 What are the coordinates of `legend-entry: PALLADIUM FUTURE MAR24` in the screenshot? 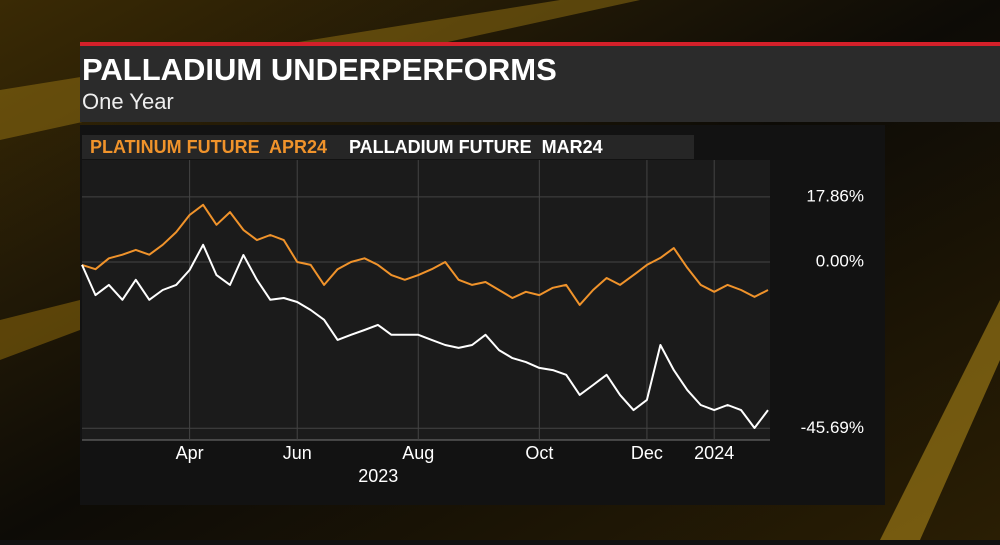 It's located at (476, 147).